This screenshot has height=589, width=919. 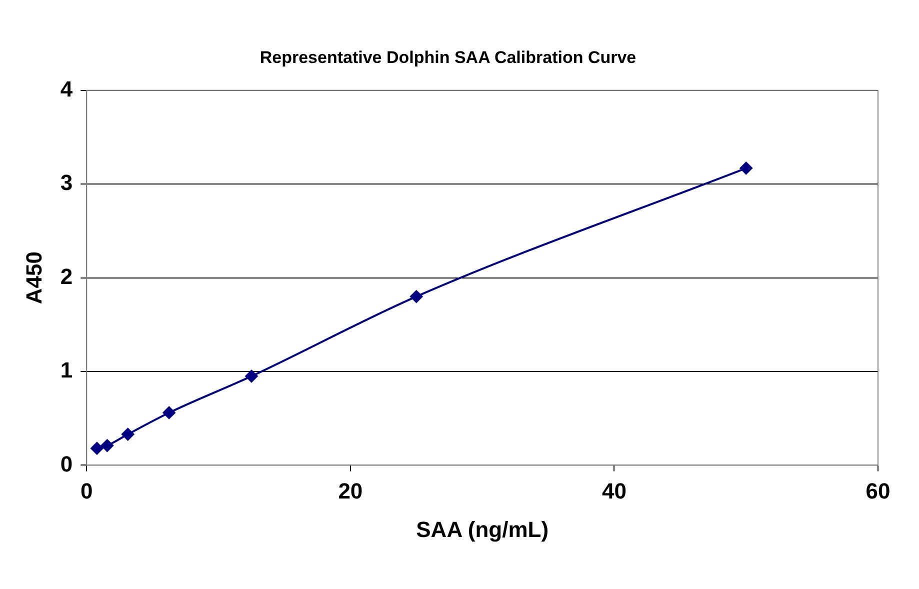 What do you see at coordinates (66, 370) in the screenshot?
I see `y-tick-label: 1` at bounding box center [66, 370].